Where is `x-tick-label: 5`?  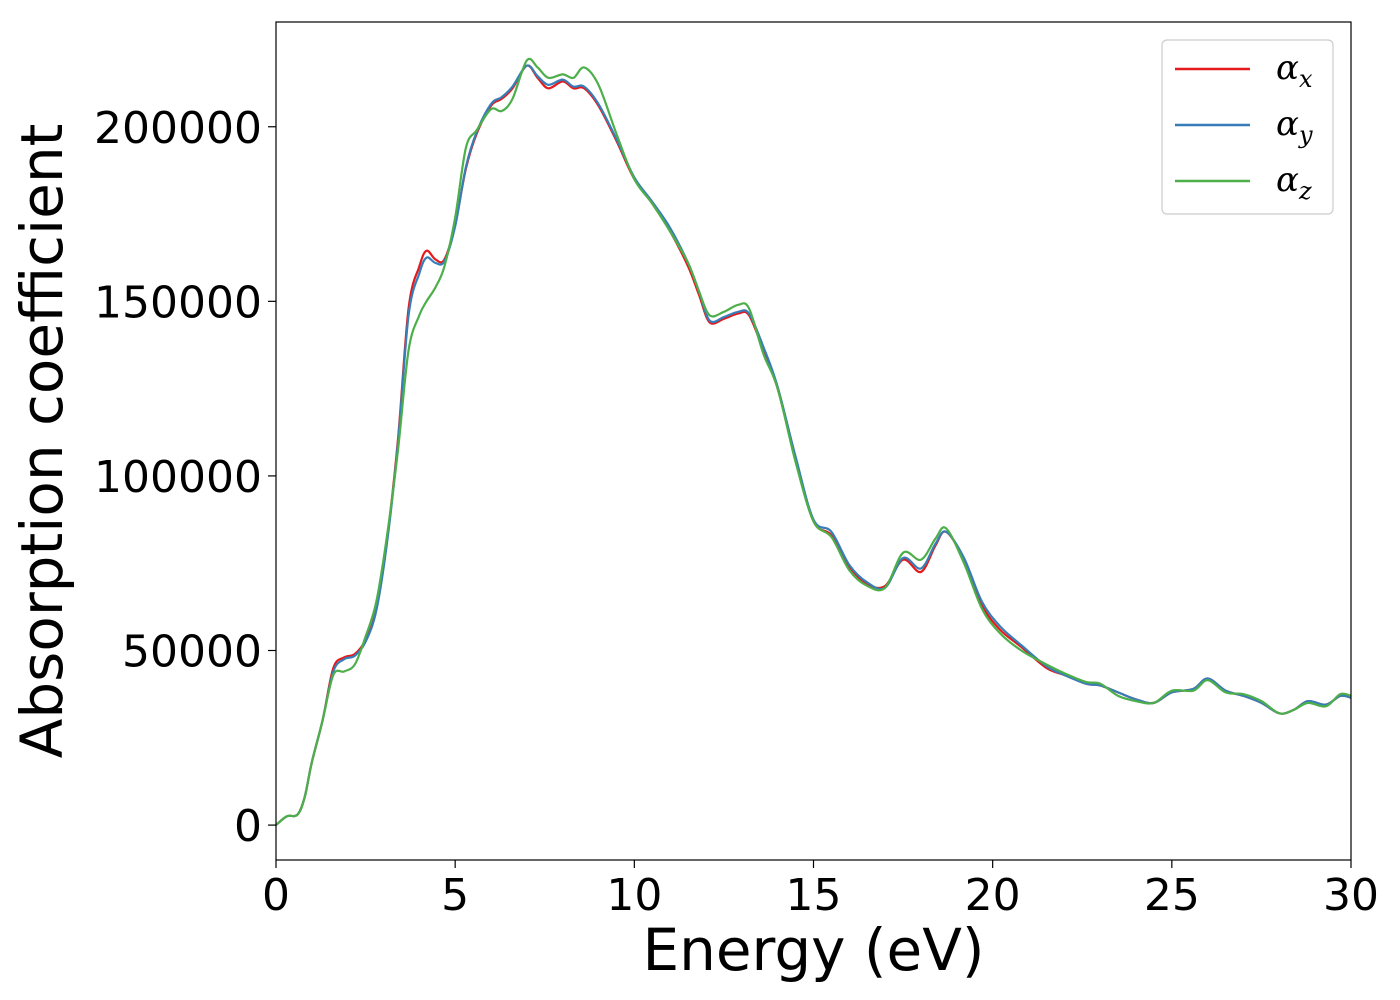
x-tick-label: 5 is located at coordinates (455, 895).